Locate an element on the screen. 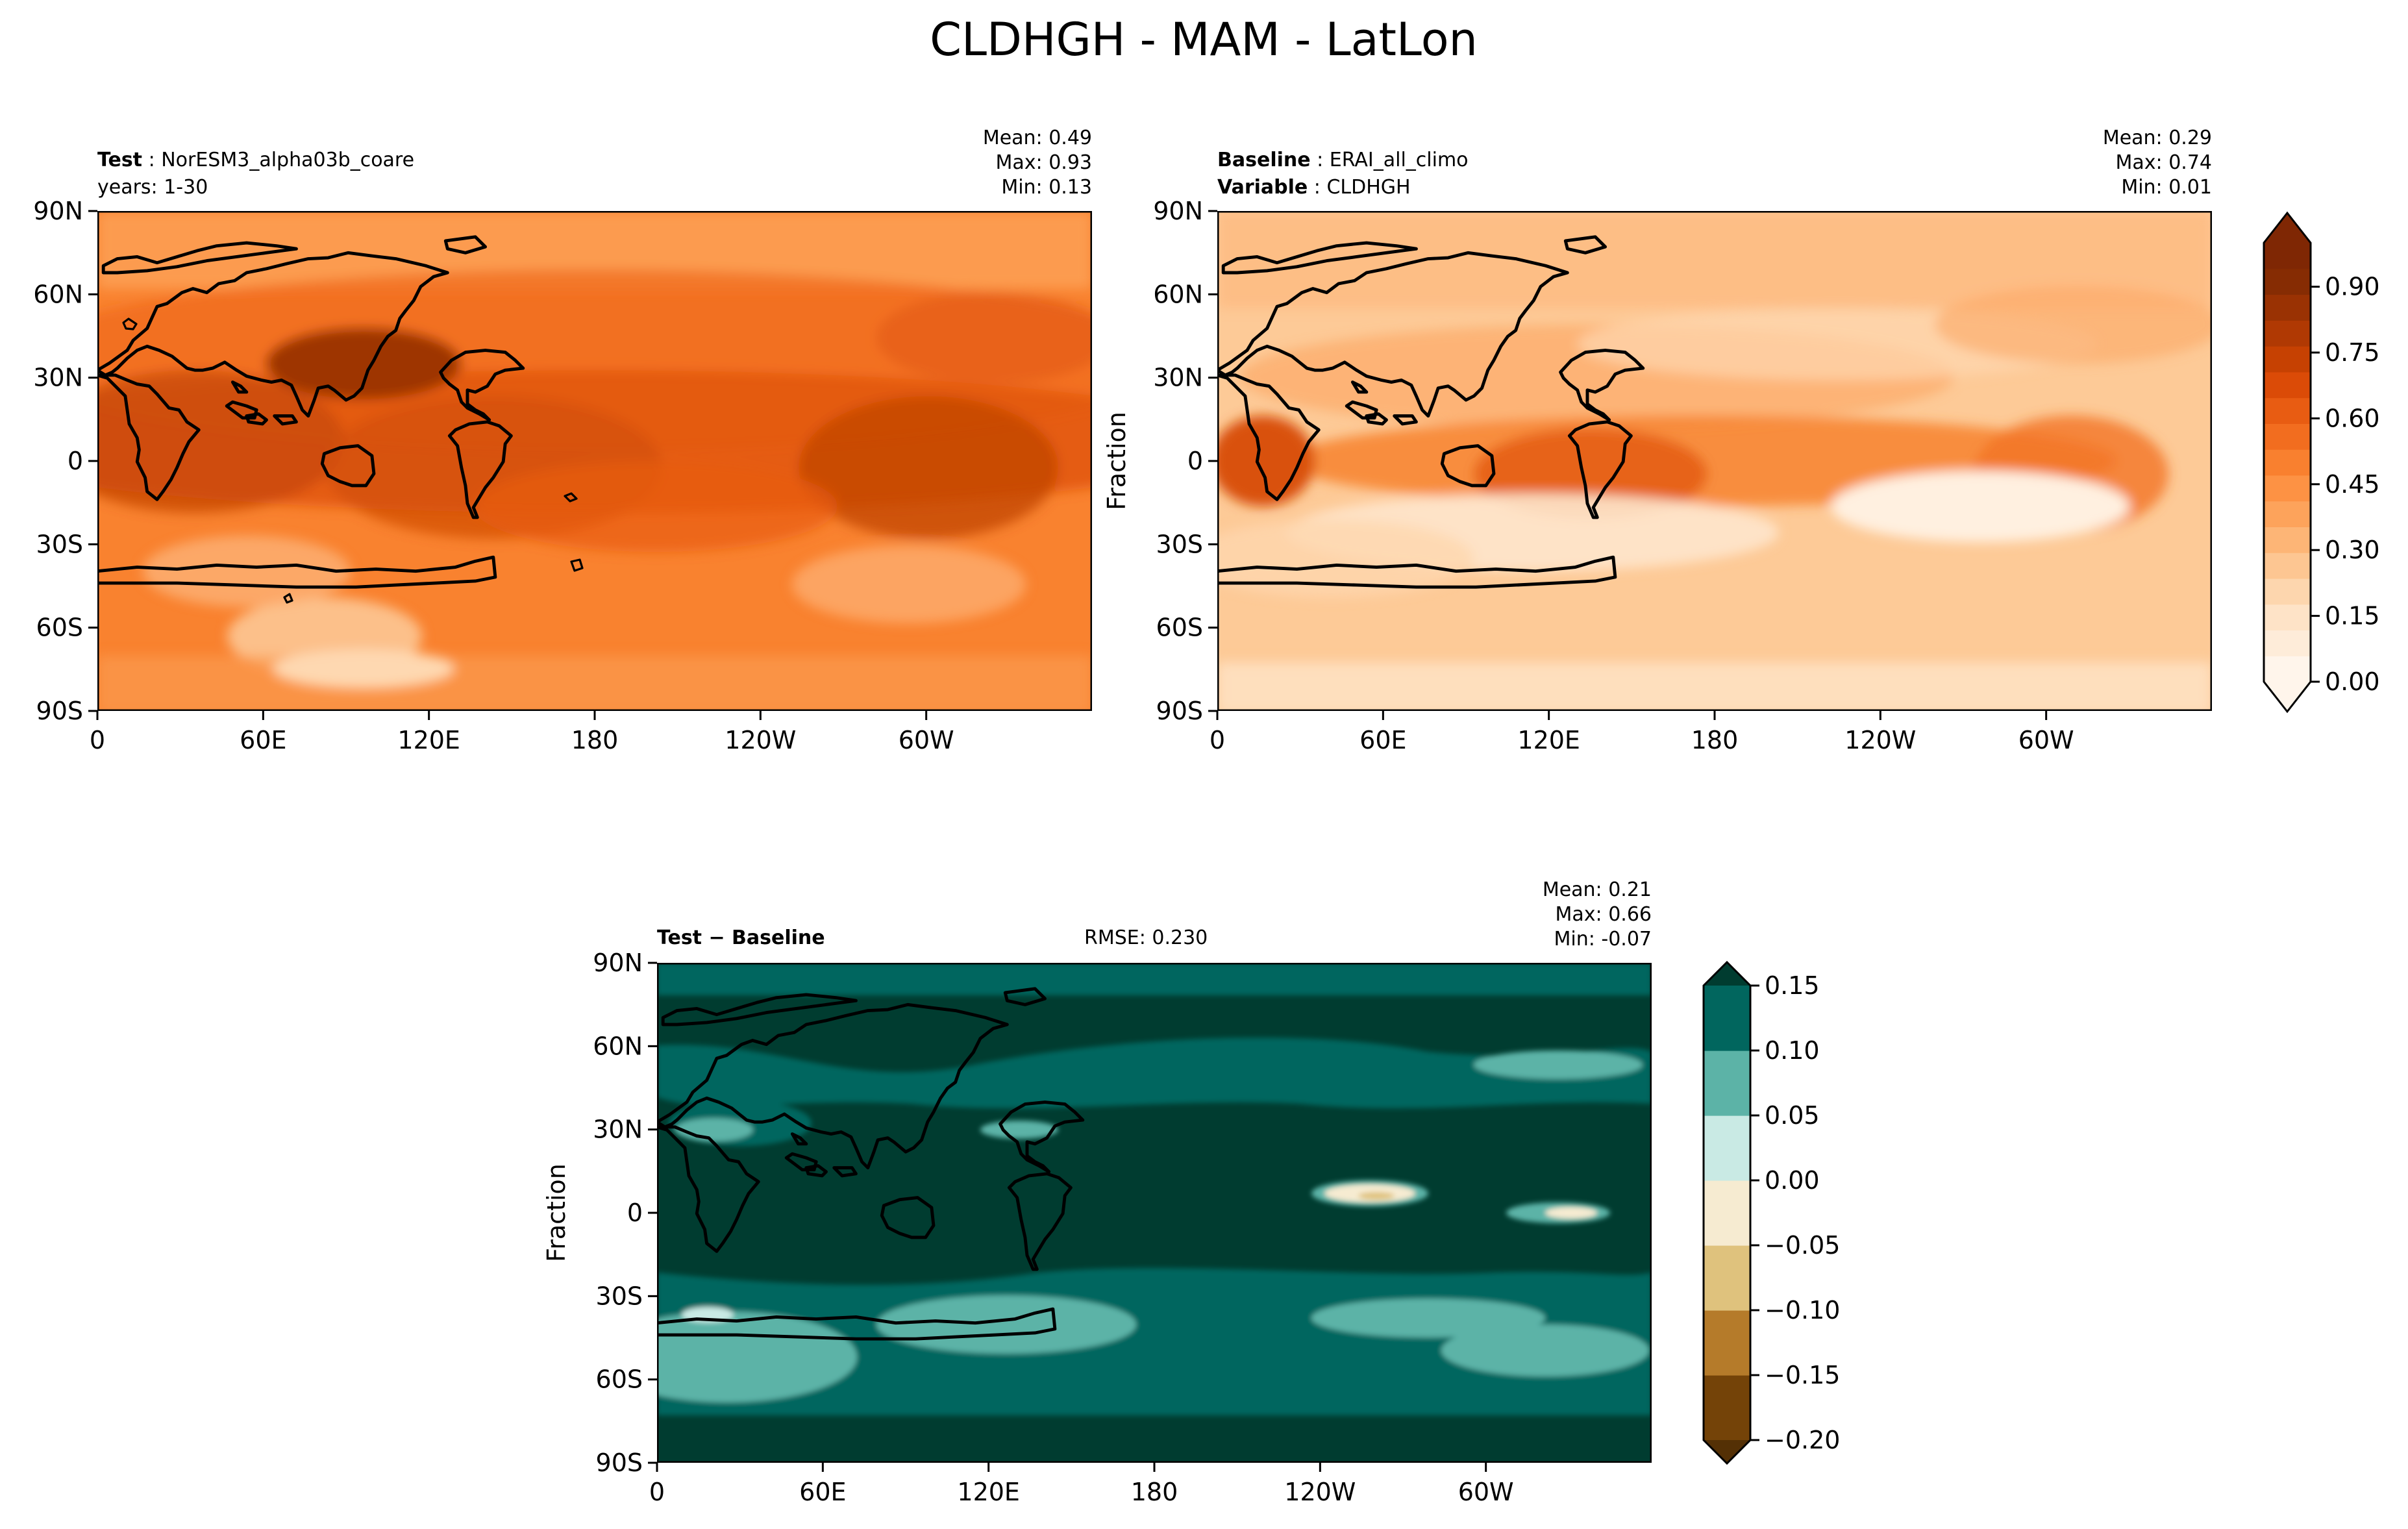 The height and width of the screenshot is (1529, 2408). panel-diff-ytick-label: 60S is located at coordinates (619, 1379).